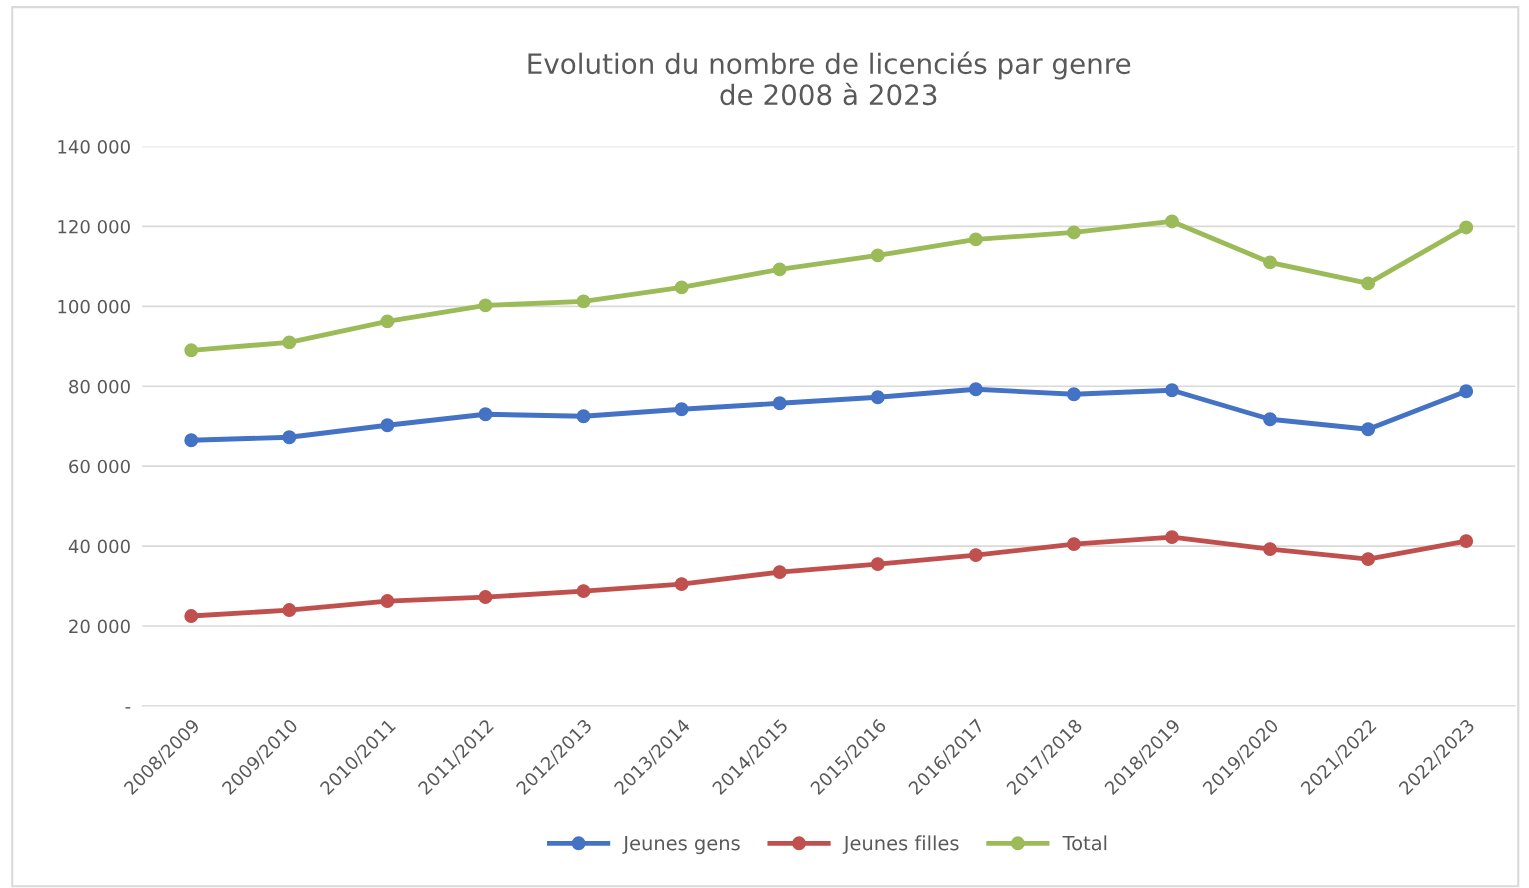  Describe the element at coordinates (99, 626) in the screenshot. I see `y-tick-label: 20 000` at that location.